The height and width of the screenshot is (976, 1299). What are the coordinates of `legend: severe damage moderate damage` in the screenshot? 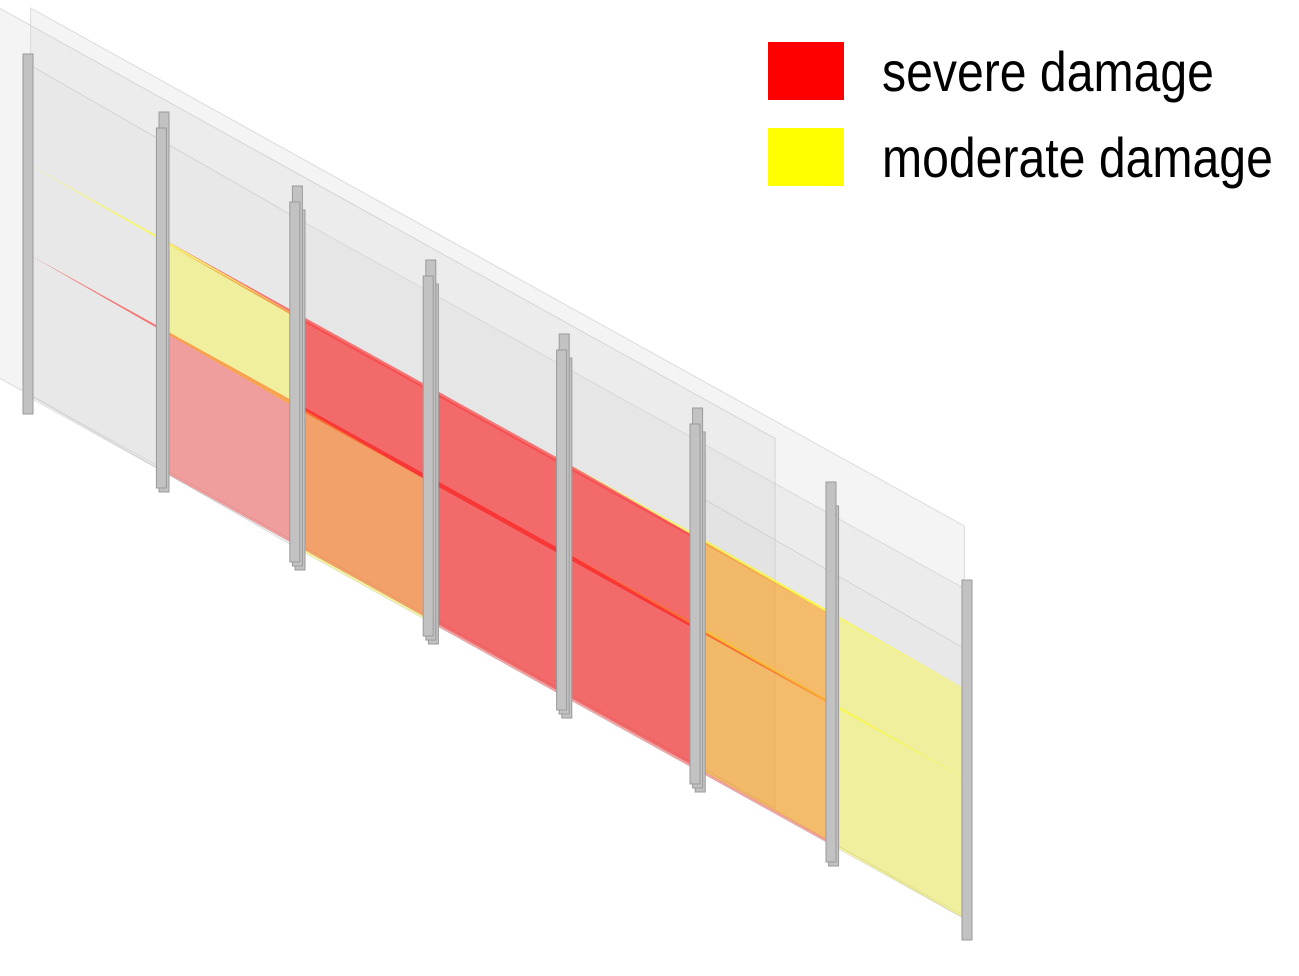 It's located at (1033, 114).